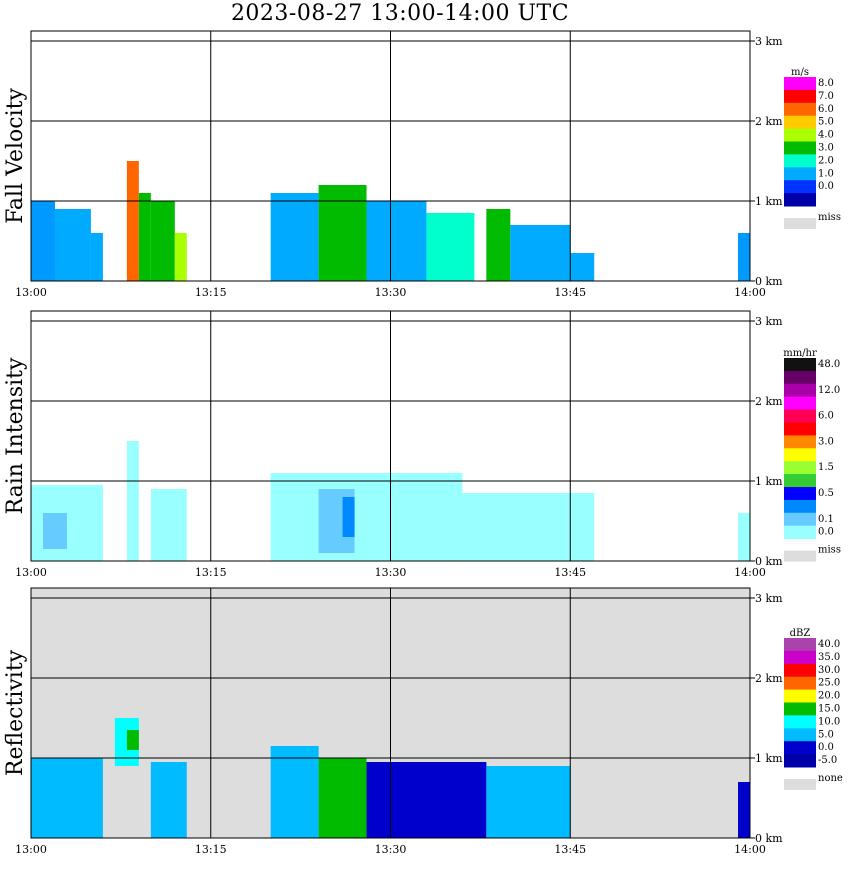  Describe the element at coordinates (829, 390) in the screenshot. I see `colorbar-level: 12.0` at that location.